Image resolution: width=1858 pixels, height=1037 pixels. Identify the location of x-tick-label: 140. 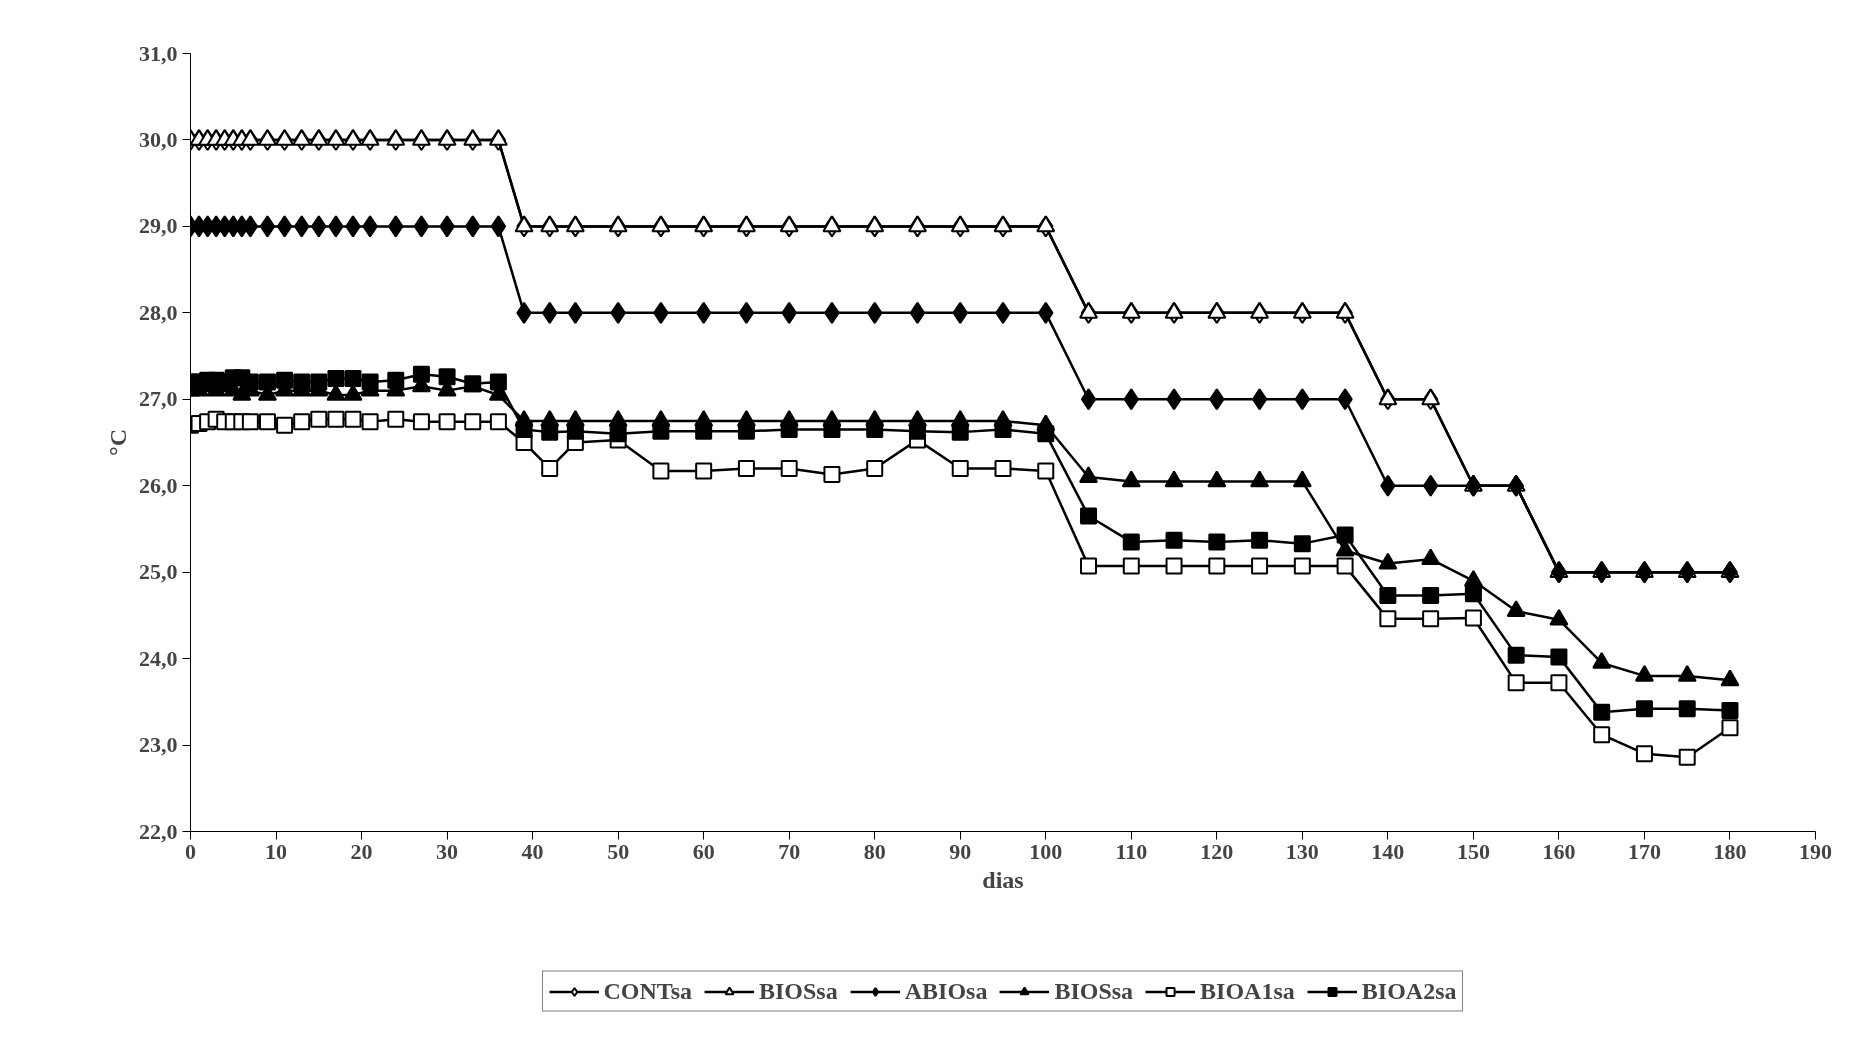
(1388, 851).